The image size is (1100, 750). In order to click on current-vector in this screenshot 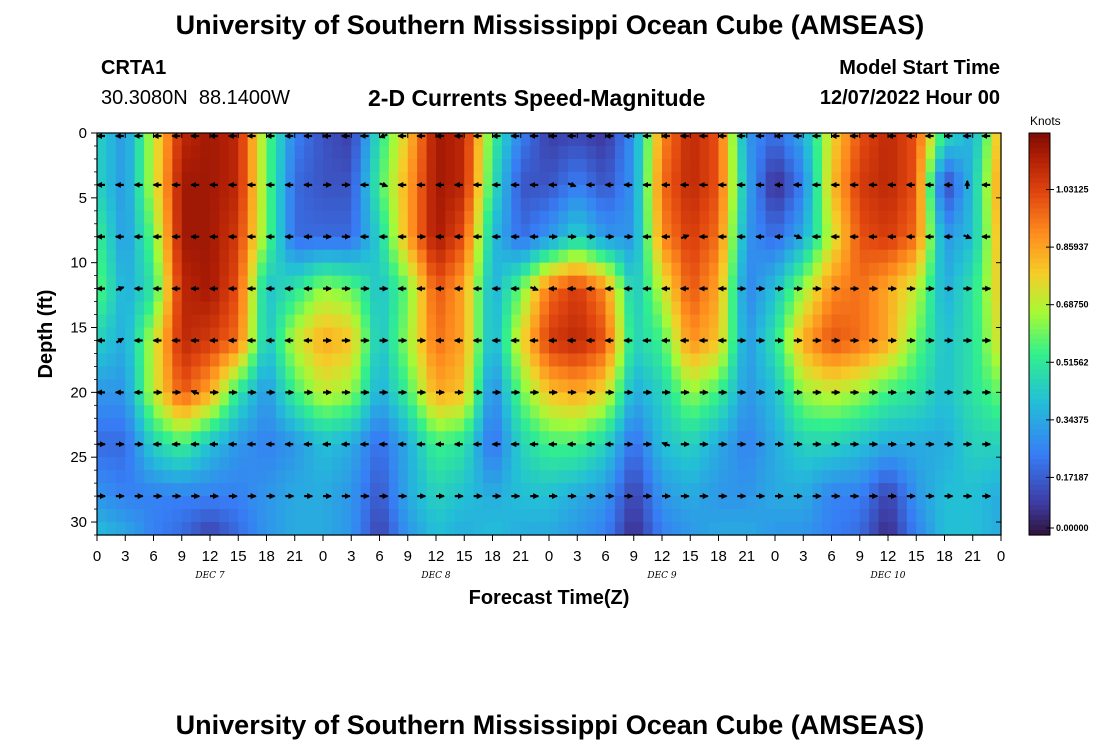, I will do `click(120, 340)`.